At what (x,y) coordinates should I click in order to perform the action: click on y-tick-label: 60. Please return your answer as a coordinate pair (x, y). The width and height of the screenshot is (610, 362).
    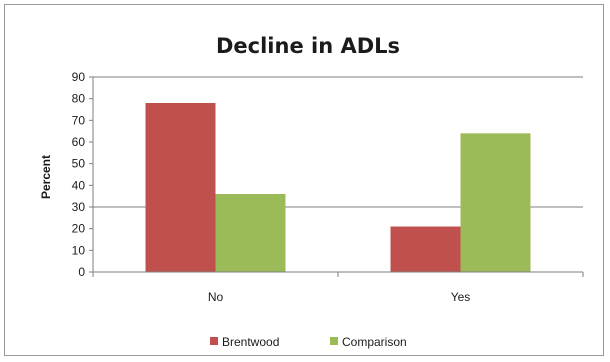
    Looking at the image, I should click on (79, 142).